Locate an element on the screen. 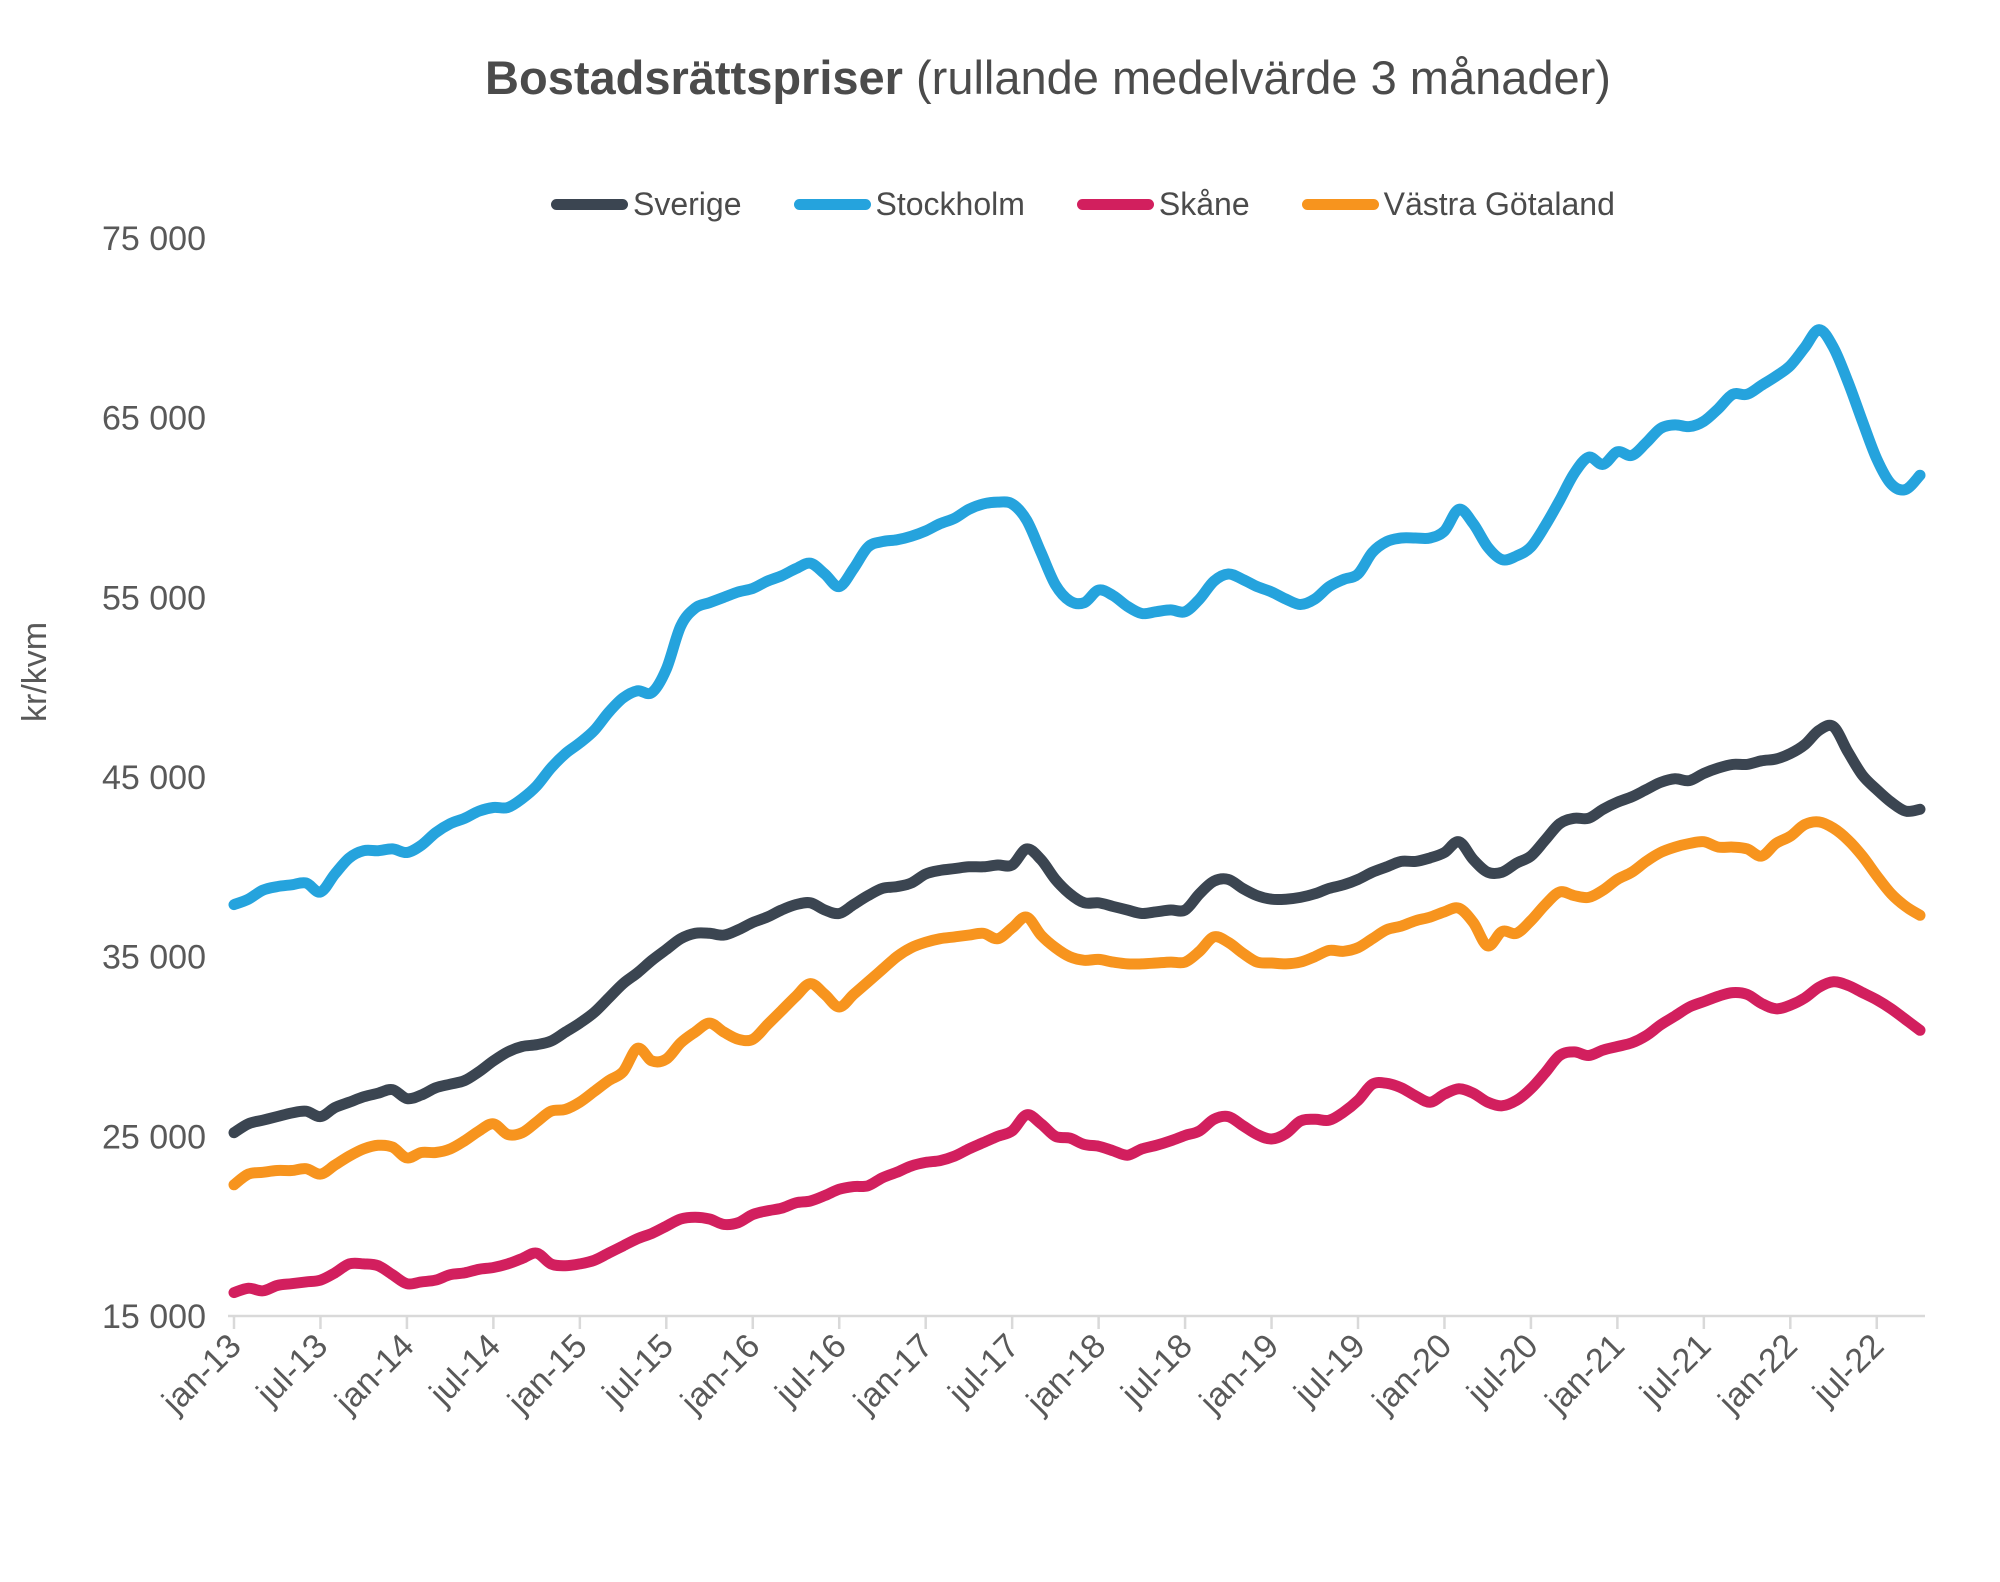 The image size is (2000, 1582). chart-legend: Sverige Stockholm Skåne Västra Götaland is located at coordinates (1083, 204).